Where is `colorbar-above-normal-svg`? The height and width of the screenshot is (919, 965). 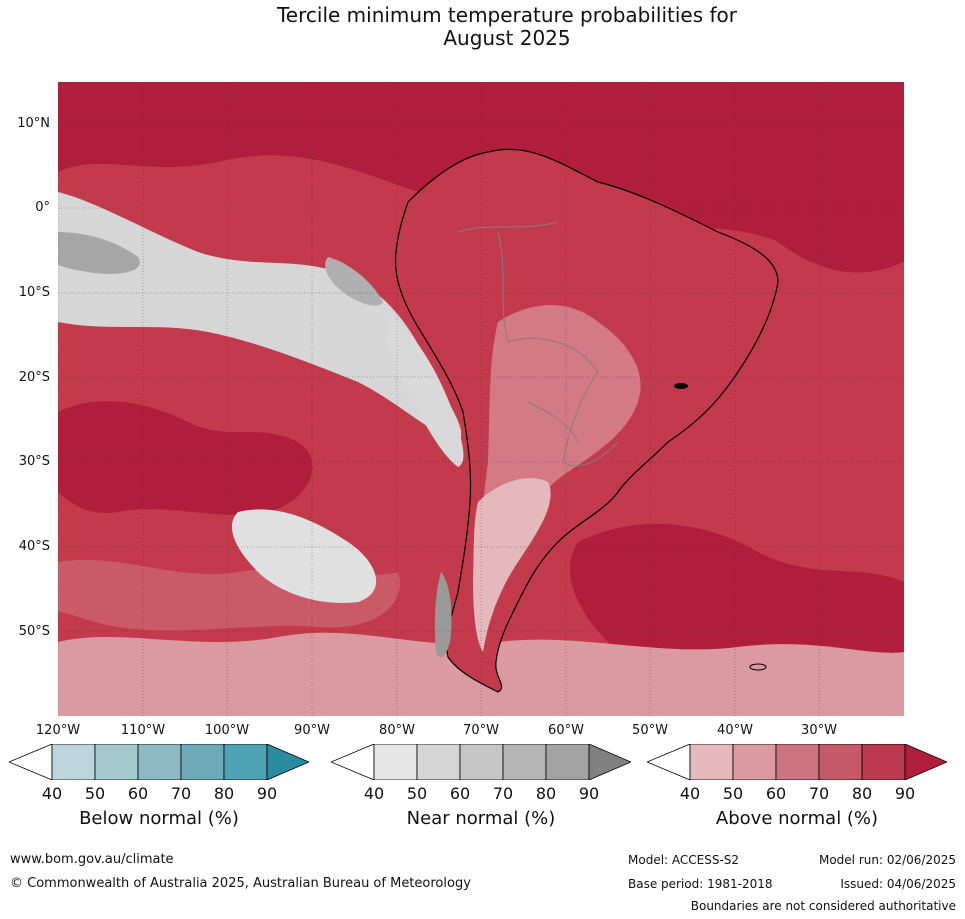 colorbar-above-normal-svg is located at coordinates (797, 762).